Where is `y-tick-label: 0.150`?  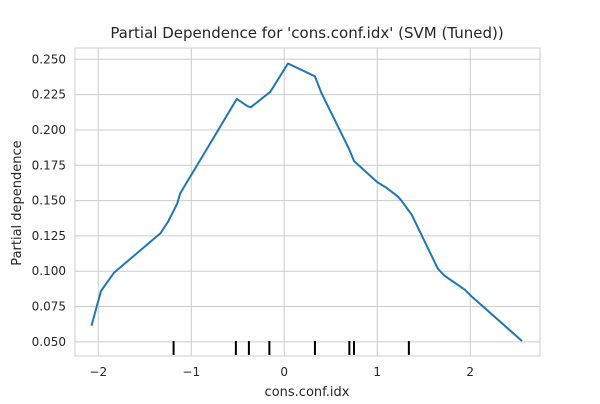 y-tick-label: 0.150 is located at coordinates (49, 201).